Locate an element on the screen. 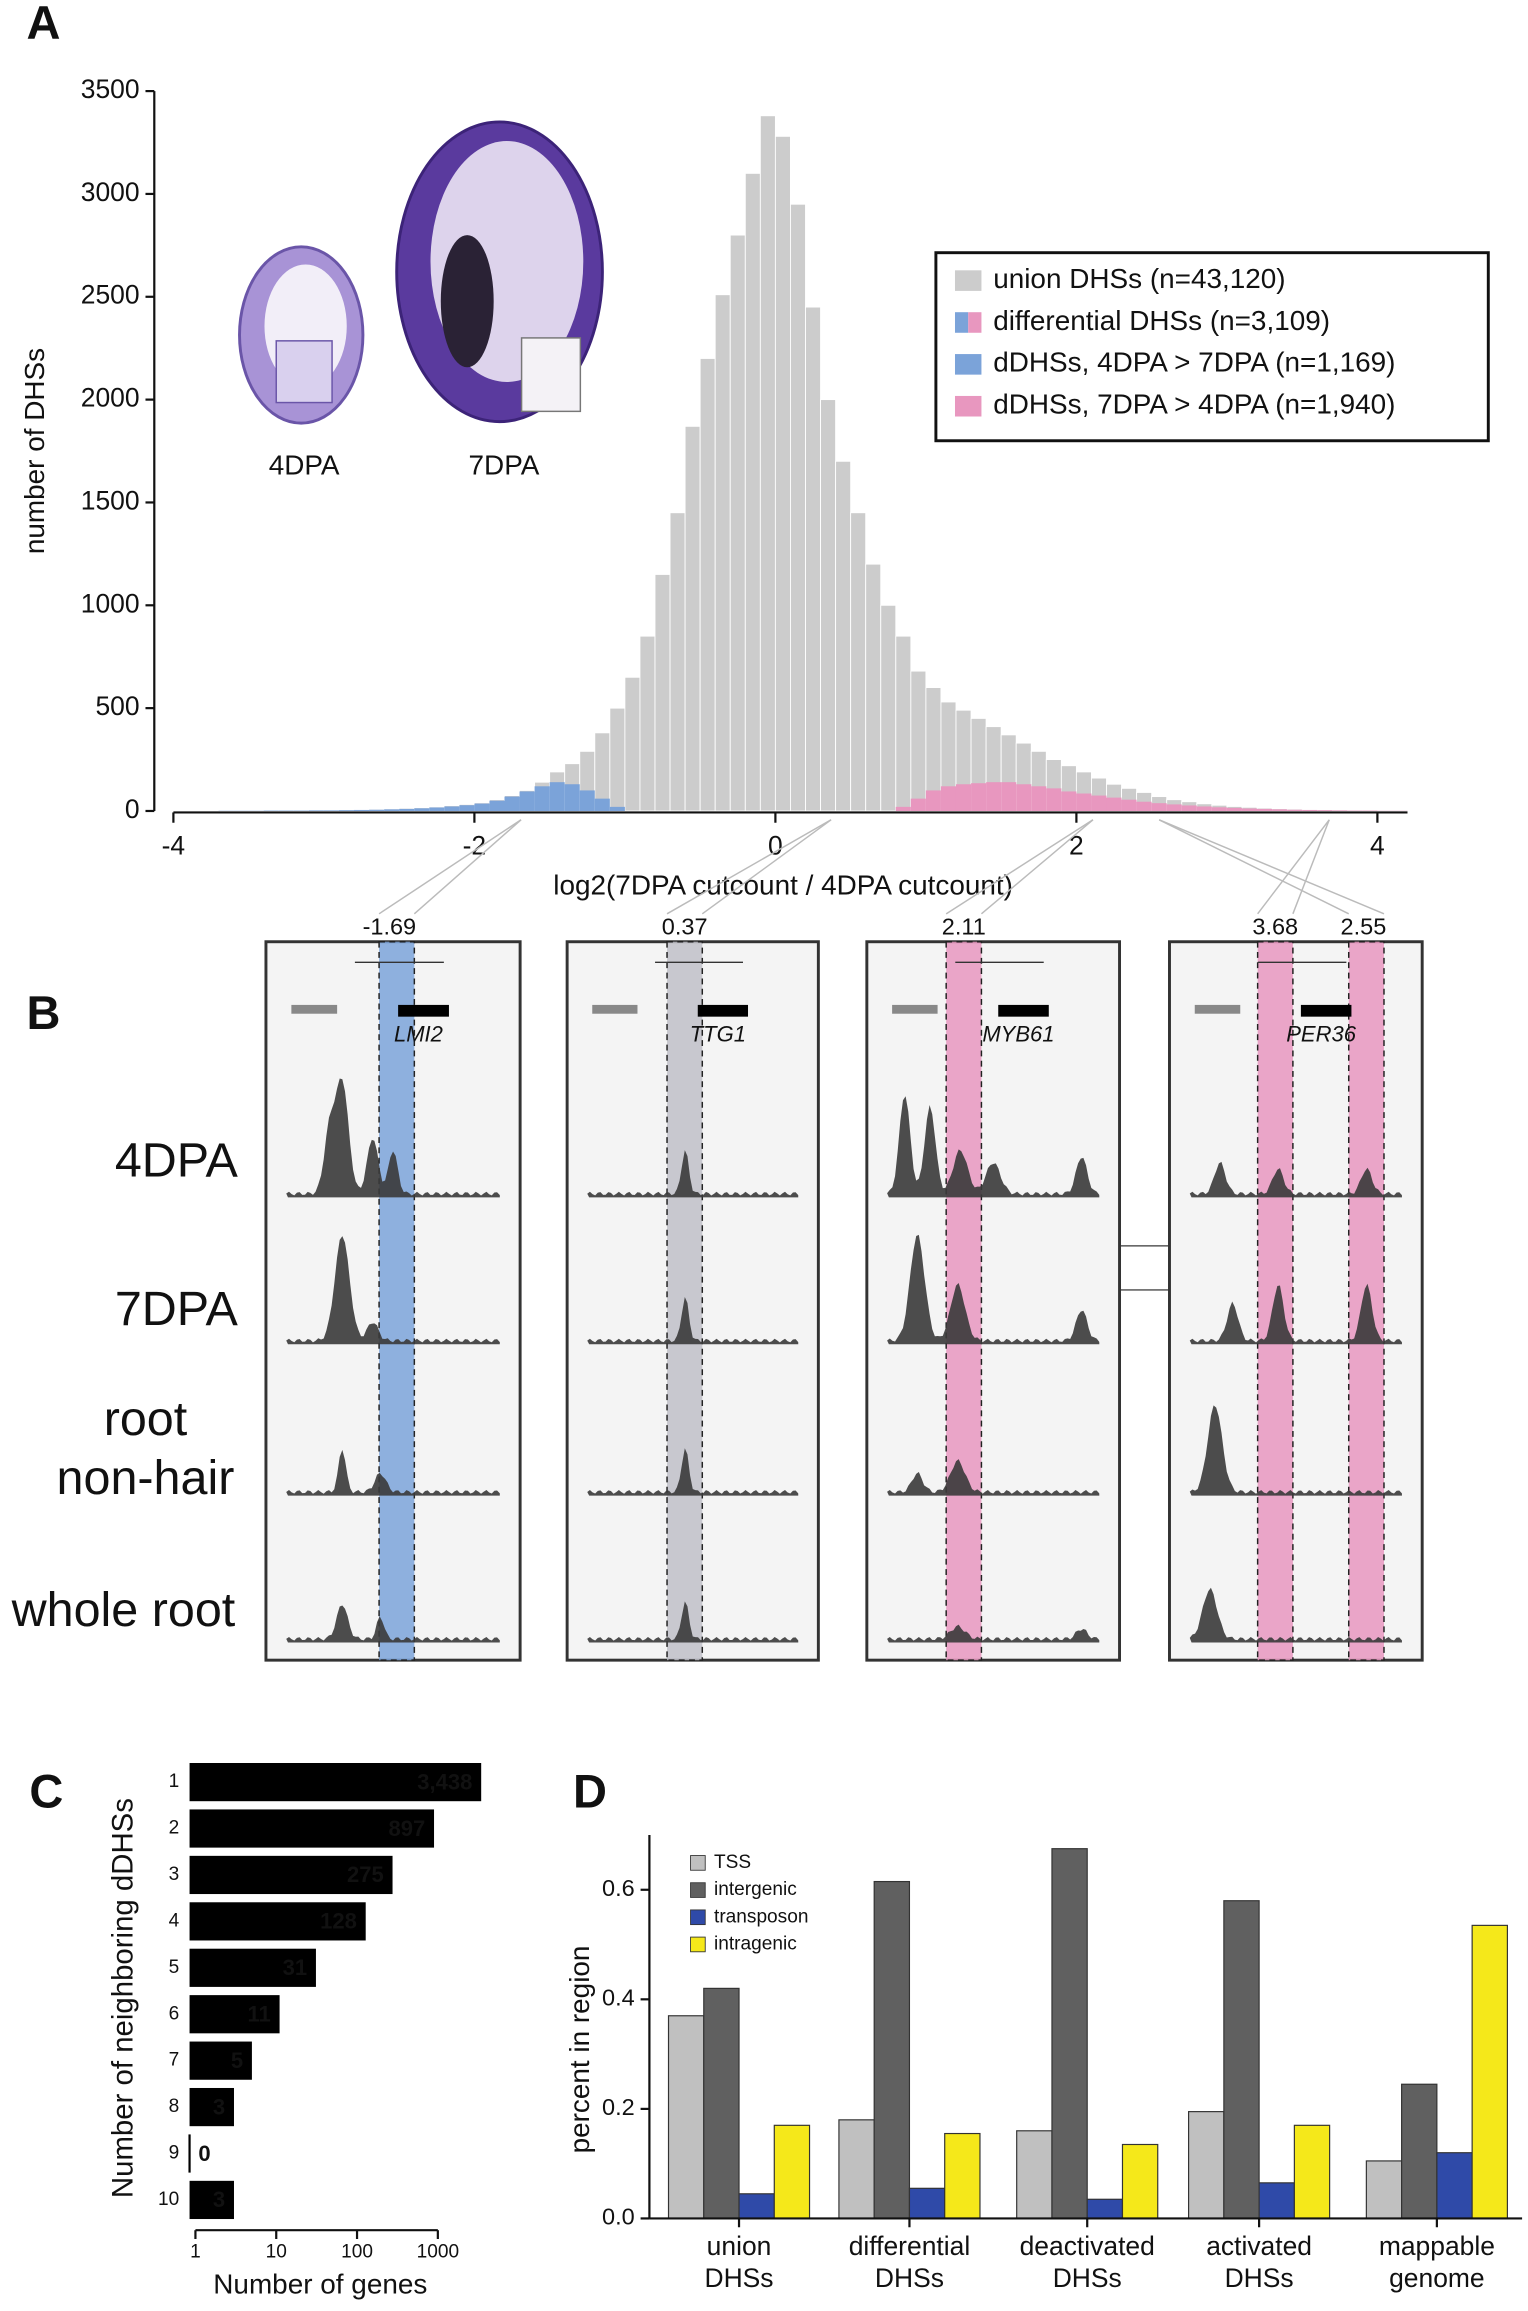  embryo-7dpa-base is located at coordinates (551, 375).